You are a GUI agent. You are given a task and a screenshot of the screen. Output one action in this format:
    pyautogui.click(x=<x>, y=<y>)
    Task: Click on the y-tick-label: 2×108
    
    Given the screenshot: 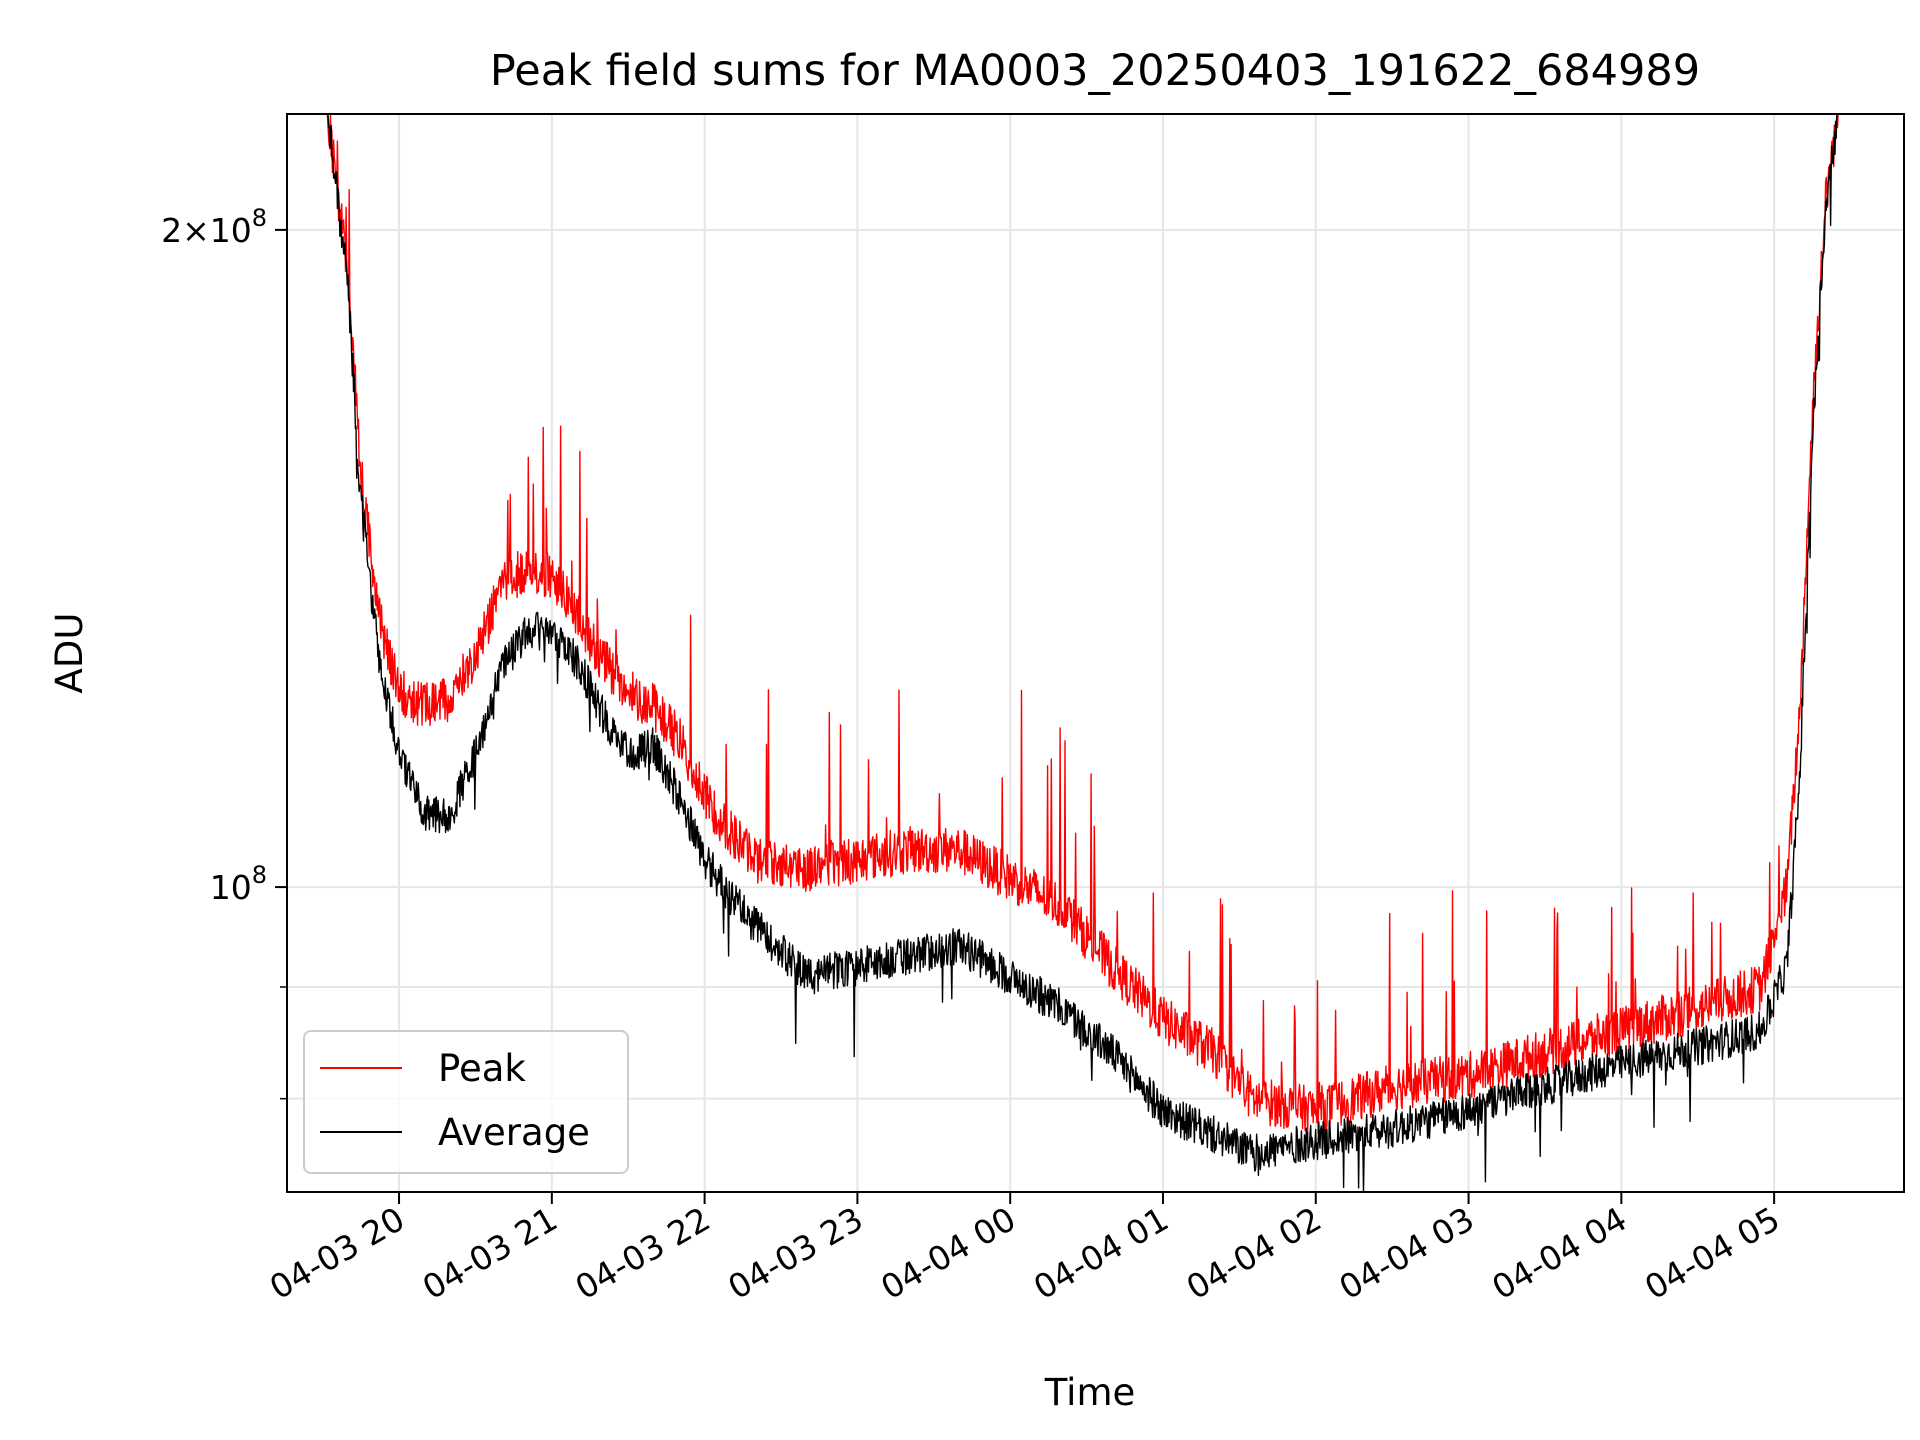 What is the action you would take?
    pyautogui.click(x=214, y=227)
    